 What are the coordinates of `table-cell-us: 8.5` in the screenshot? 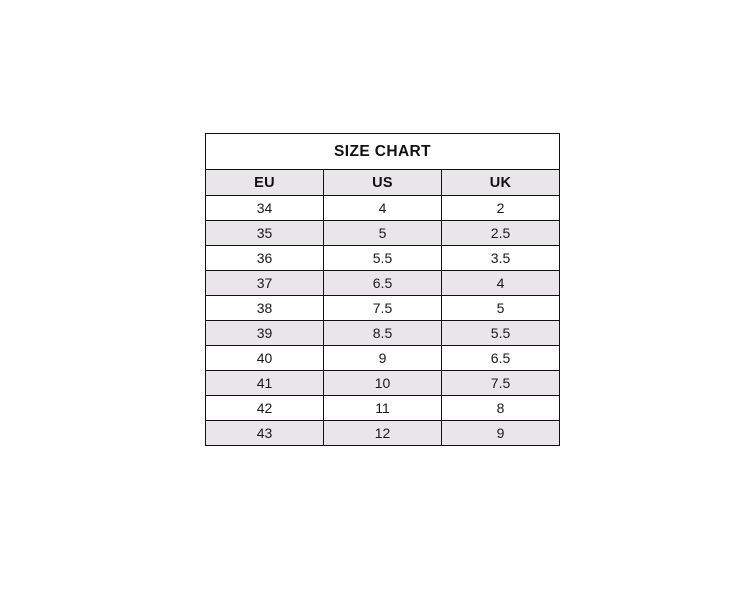 It's located at (382, 333).